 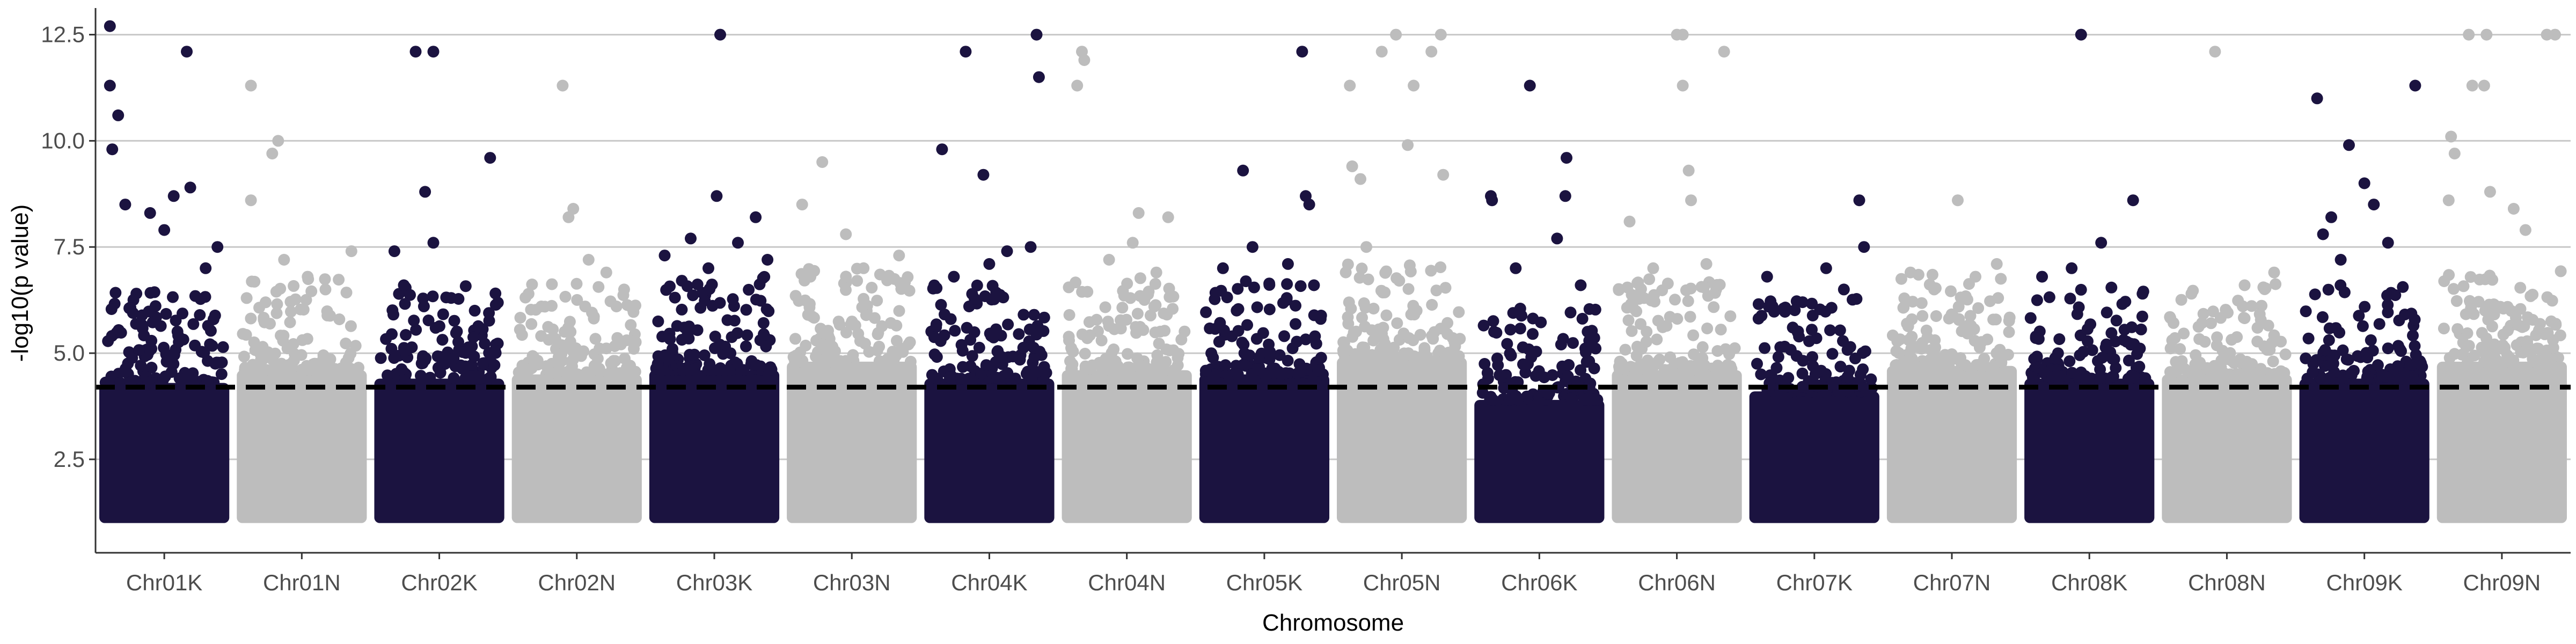 What do you see at coordinates (68, 247) in the screenshot?
I see `y-axis-ticks: 2.5 5.0 7.5 10.0 12.5` at bounding box center [68, 247].